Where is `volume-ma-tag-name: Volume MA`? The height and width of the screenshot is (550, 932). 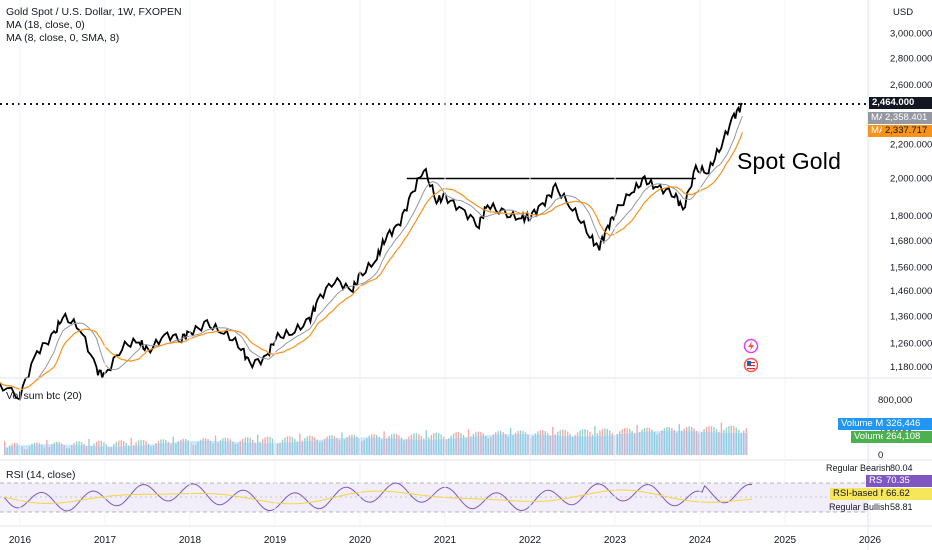 volume-ma-tag-name: Volume MA is located at coordinates (864, 424).